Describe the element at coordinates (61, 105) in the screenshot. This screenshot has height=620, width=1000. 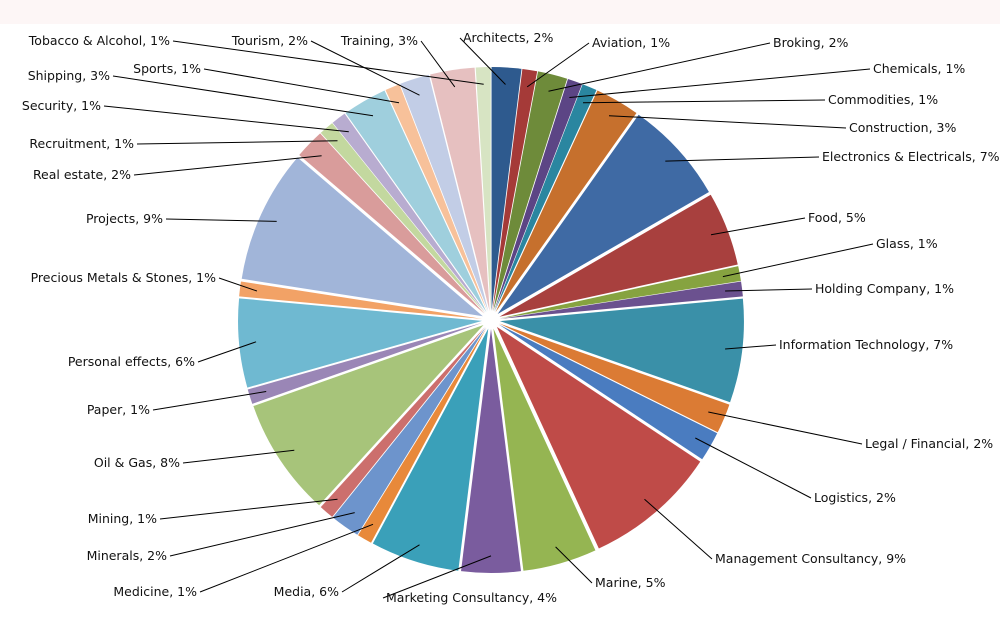
I see `data-label-security: Security, 1%` at that location.